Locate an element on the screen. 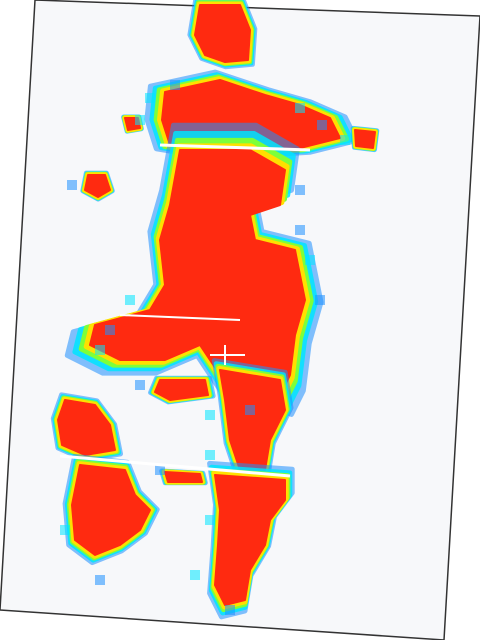 This screenshot has height=640, width=480. hips-blob is located at coordinates (252, 420).